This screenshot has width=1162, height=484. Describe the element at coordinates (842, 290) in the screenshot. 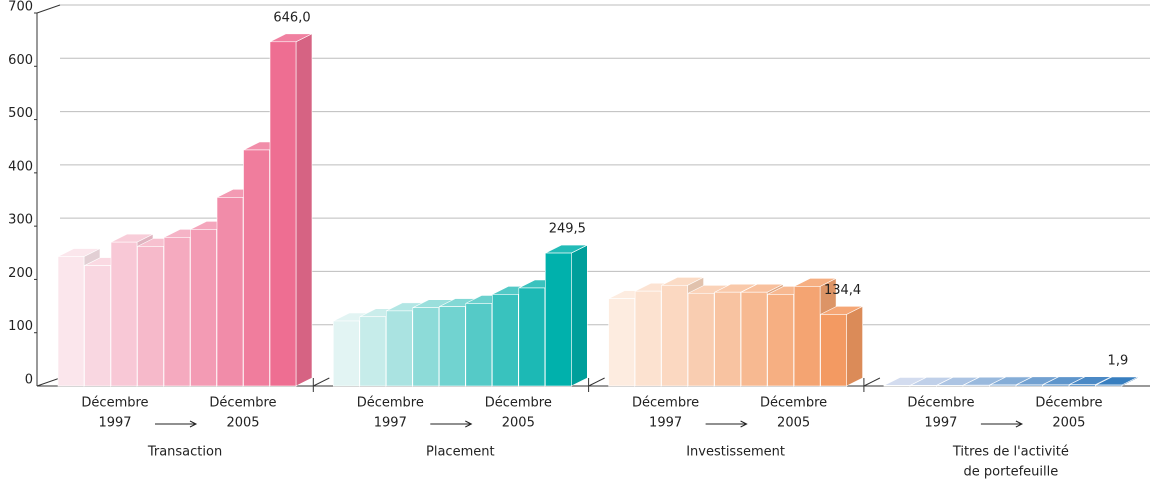

I see `value-label: 134,4` at that location.